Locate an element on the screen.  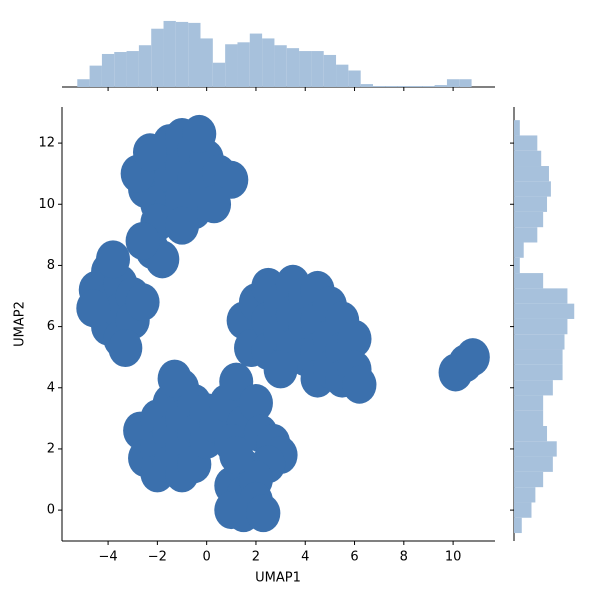
y-tick-label: 0 is located at coordinates (51, 510).